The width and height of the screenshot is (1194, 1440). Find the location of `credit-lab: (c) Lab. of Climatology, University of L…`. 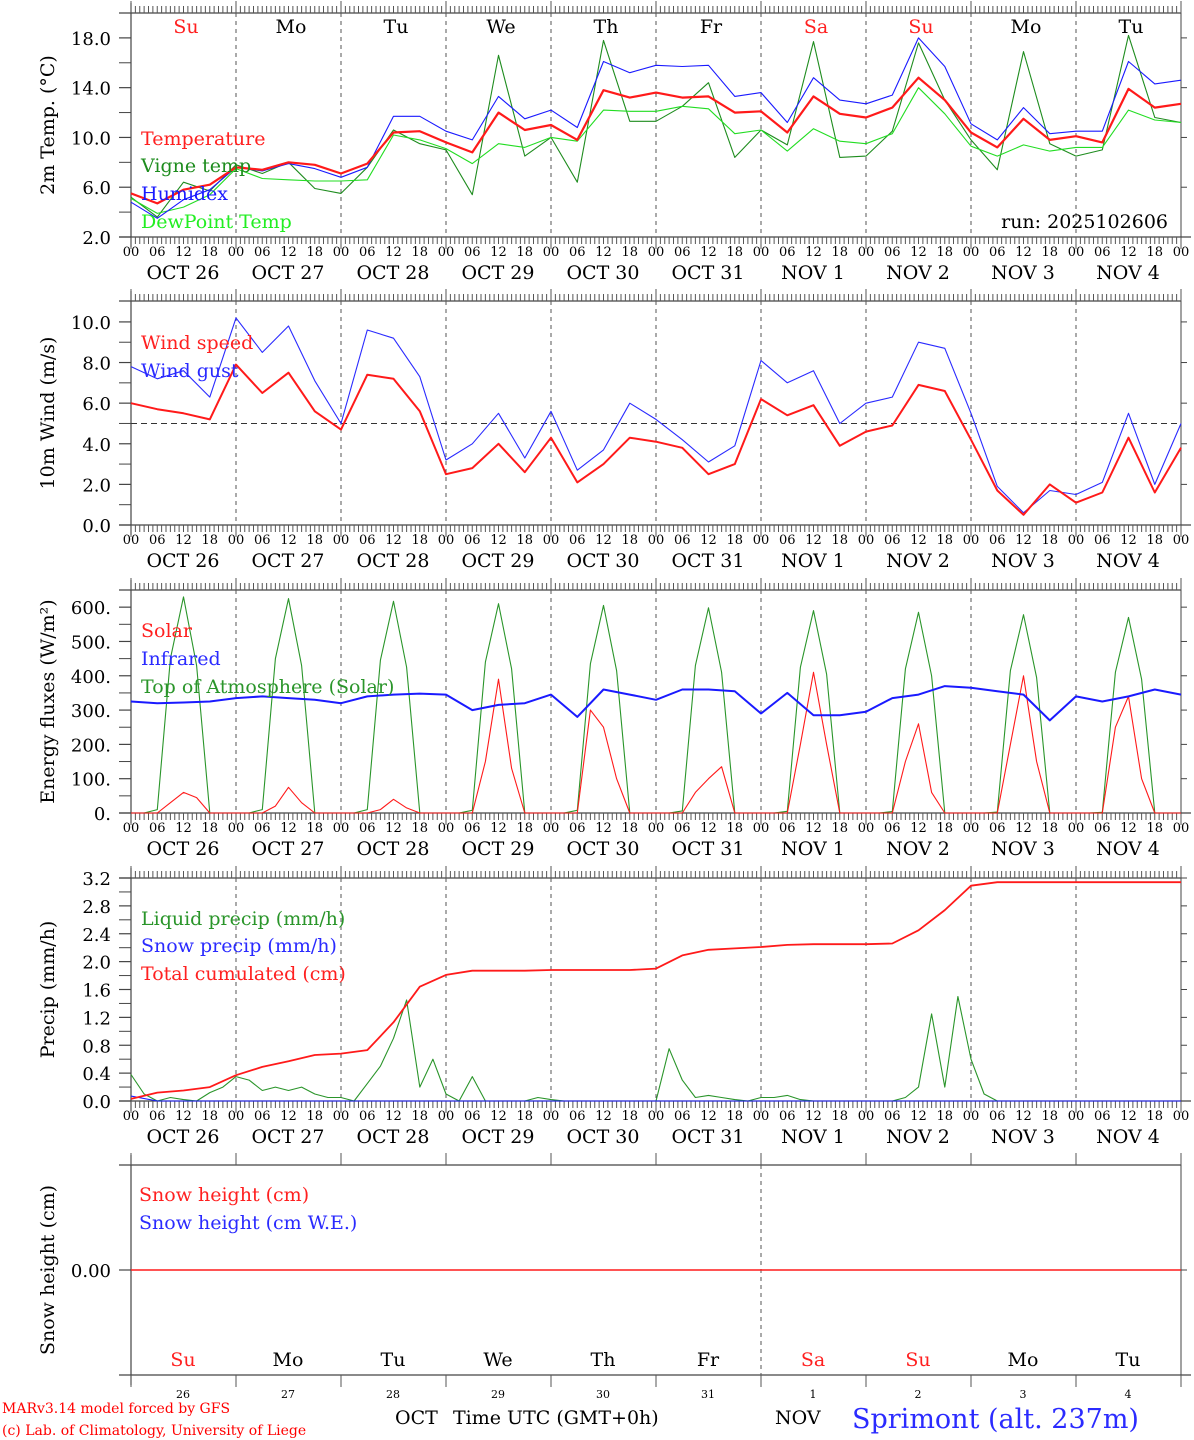

credit-lab: (c) Lab. of Climatology, University of L… is located at coordinates (154, 1431).